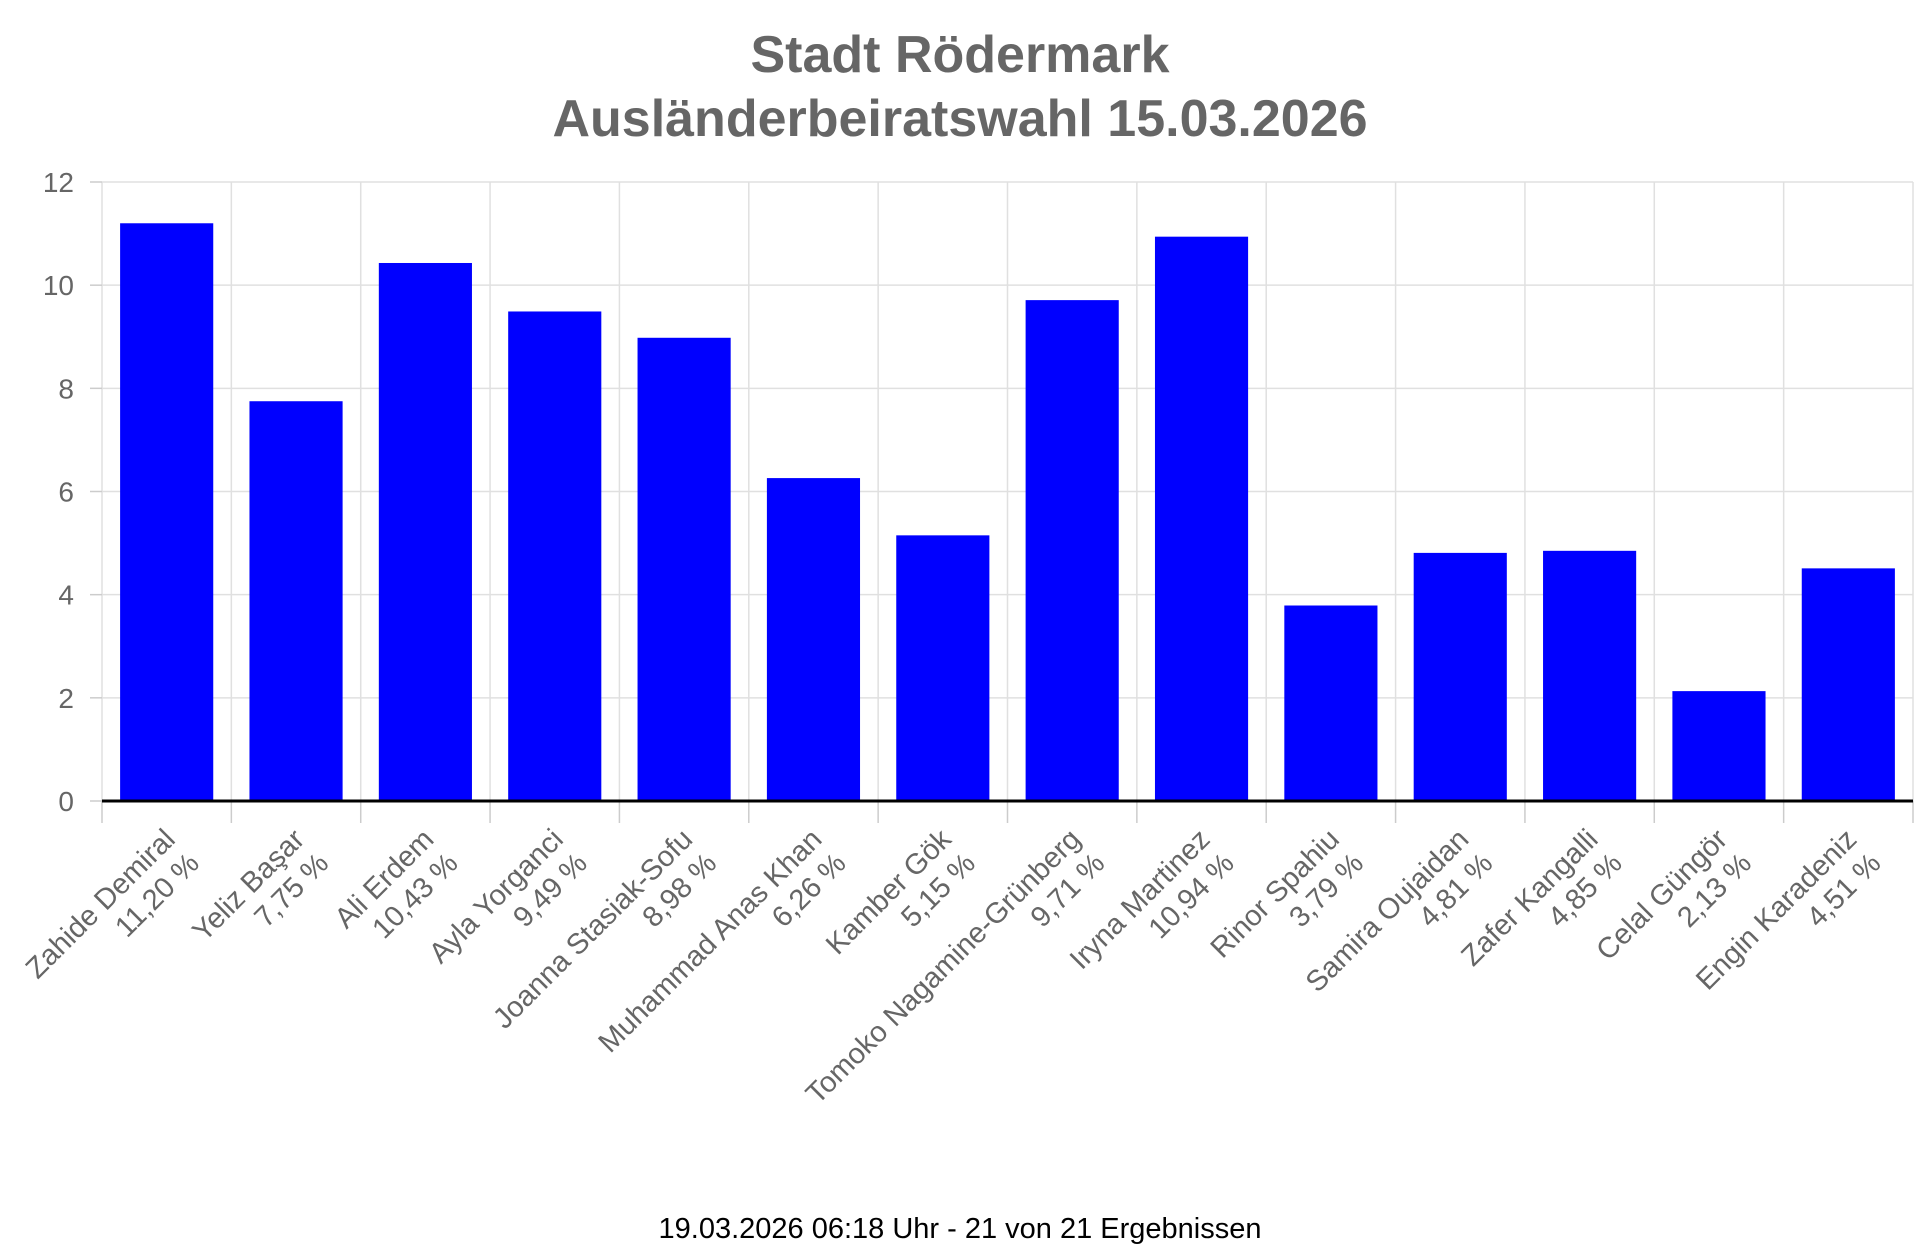 The image size is (1920, 1260). Describe the element at coordinates (58, 182) in the screenshot. I see `y-tick-label: 12` at that location.